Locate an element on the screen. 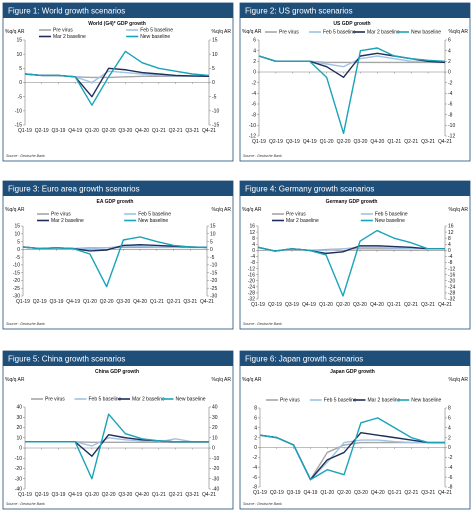 Image resolution: width=474 pixels, height=514 pixels. y-tick-label-right: -4 is located at coordinates (450, 257).